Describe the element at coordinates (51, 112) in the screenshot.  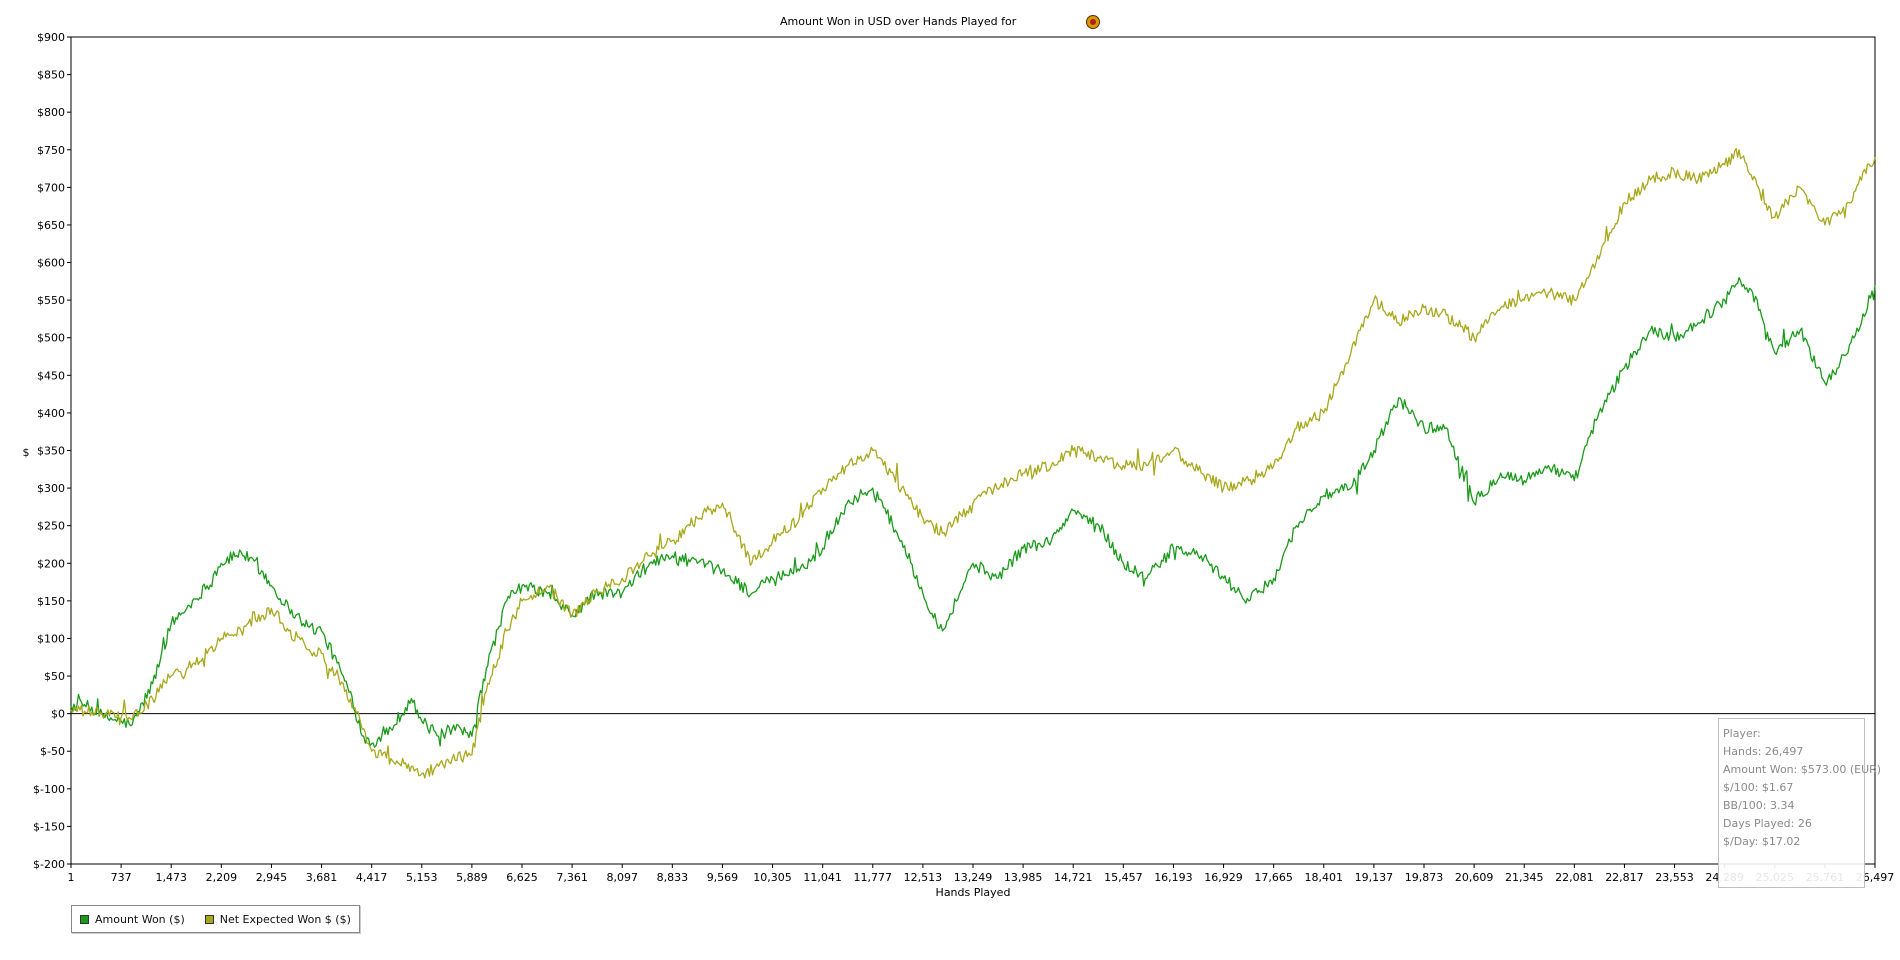
I see `y-tick-label: $800` at that location.